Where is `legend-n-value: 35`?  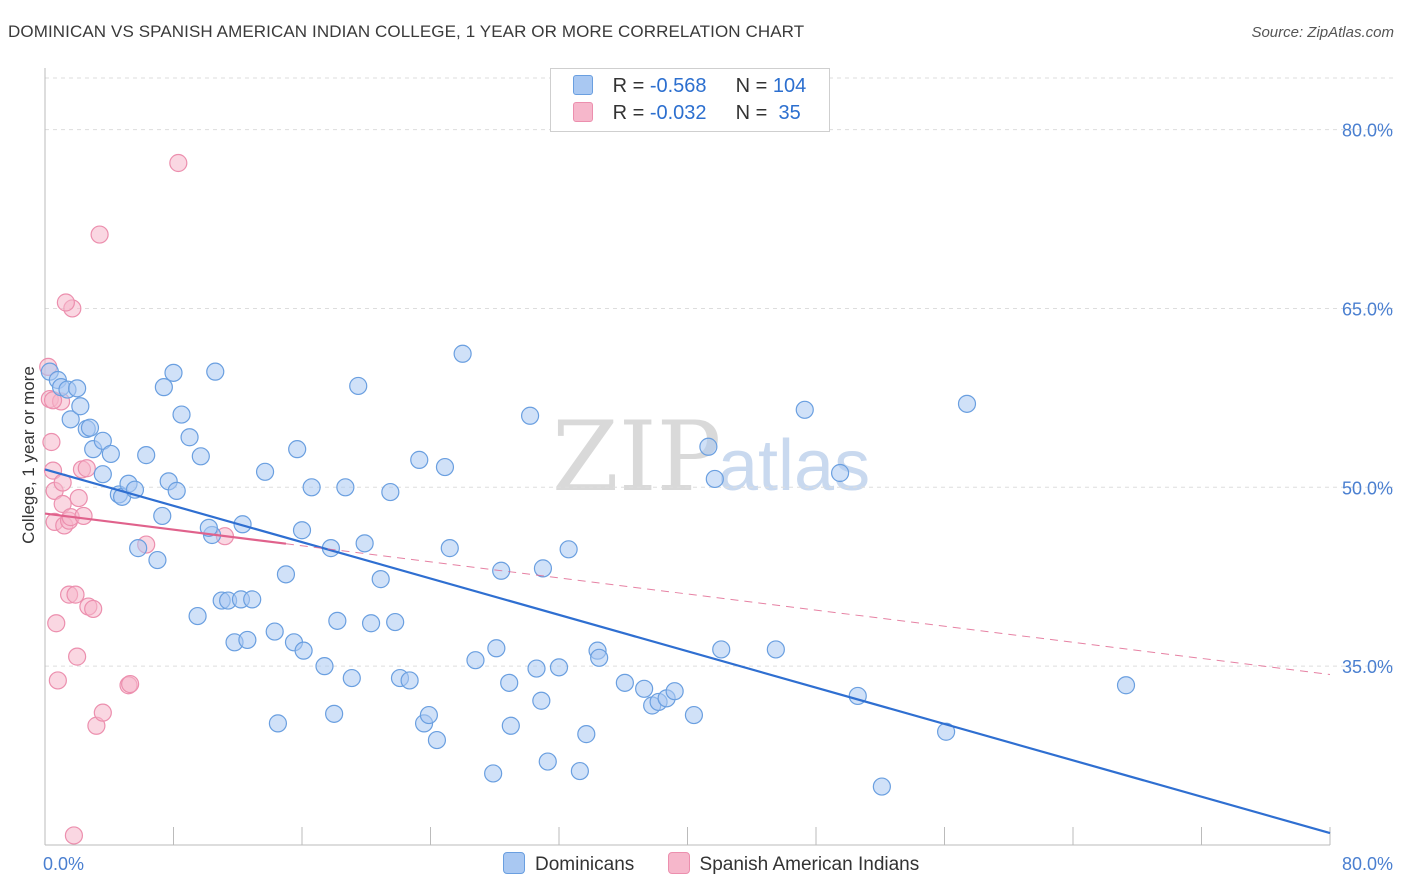 legend-n-value: 35 is located at coordinates (786, 113).